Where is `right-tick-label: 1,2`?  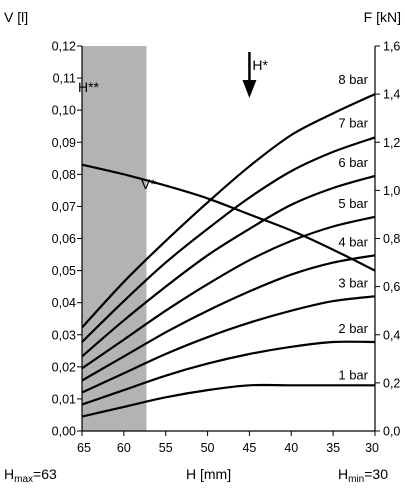 right-tick-label: 1,2 is located at coordinates (391, 143).